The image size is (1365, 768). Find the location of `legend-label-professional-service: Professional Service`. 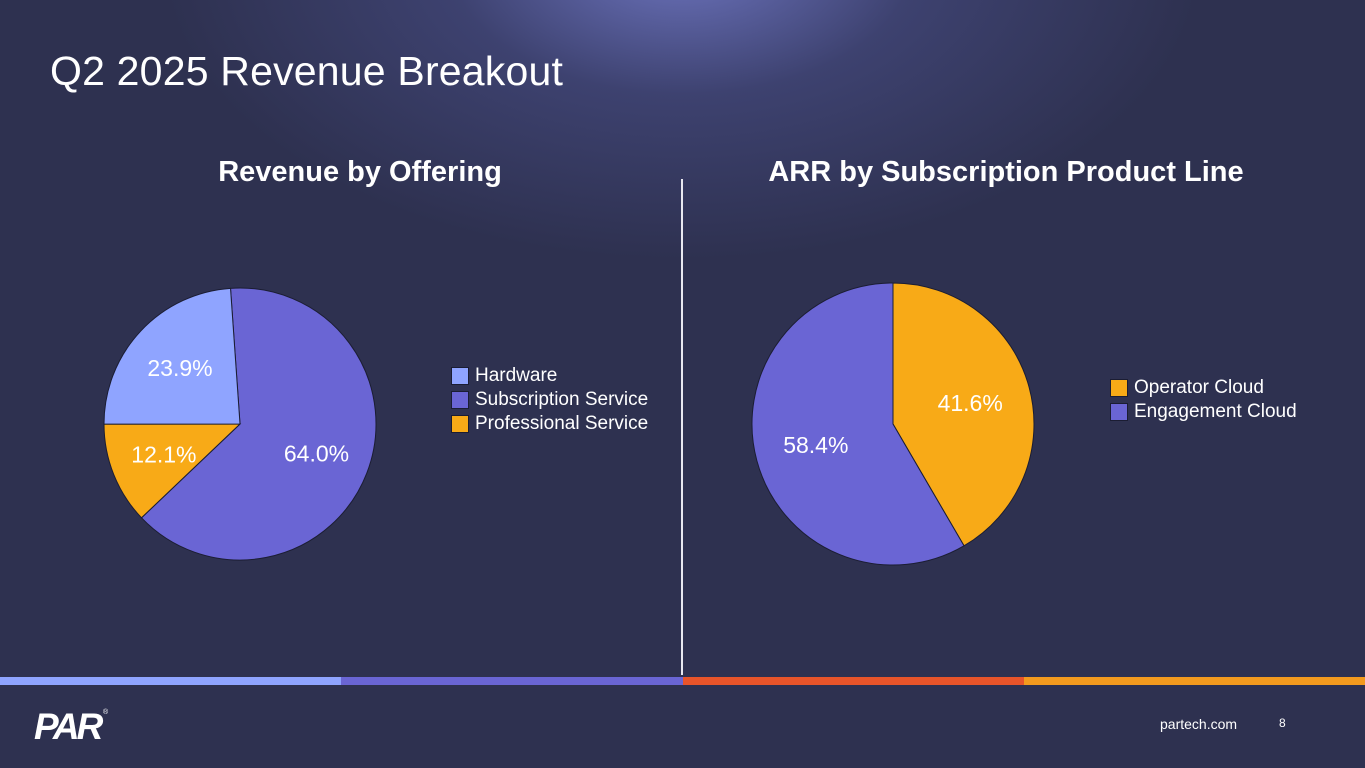

legend-label-professional-service: Professional Service is located at coordinates (562, 423).